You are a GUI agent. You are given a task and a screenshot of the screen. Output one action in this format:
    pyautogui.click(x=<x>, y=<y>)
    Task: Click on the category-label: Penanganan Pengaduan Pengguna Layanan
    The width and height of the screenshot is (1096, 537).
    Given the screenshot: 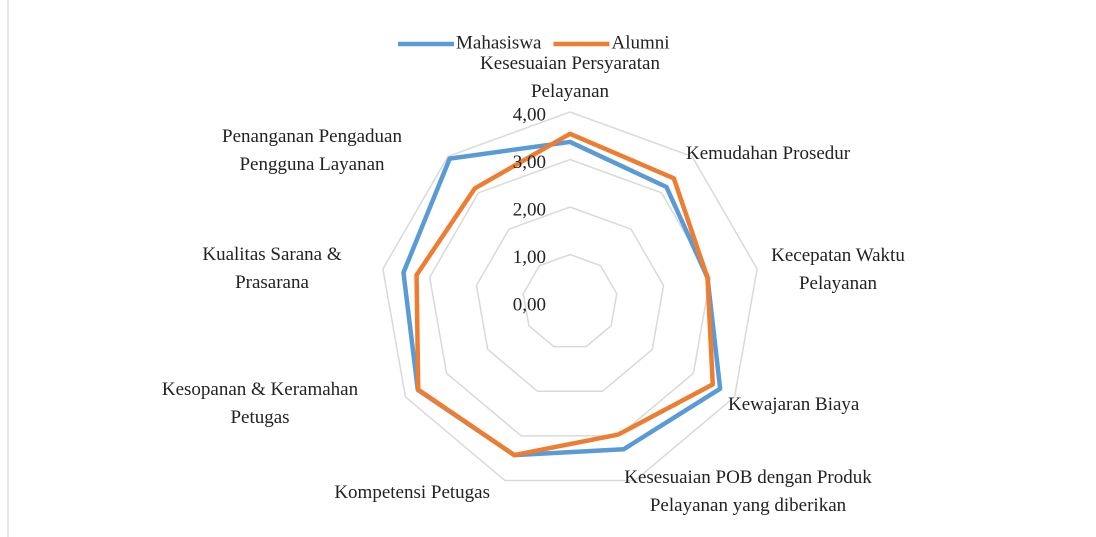 What is the action you would take?
    pyautogui.click(x=312, y=150)
    